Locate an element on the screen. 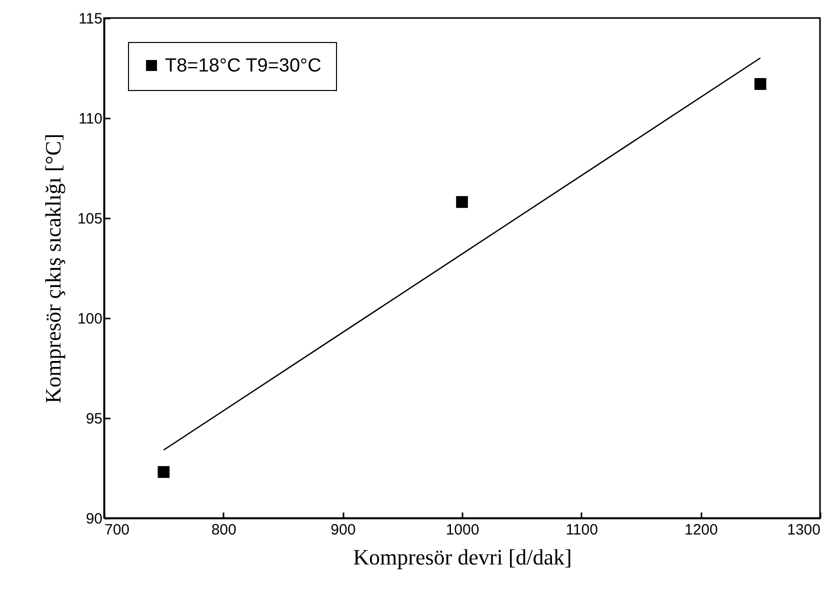 The image size is (837, 608). x-tick-label: 1200 is located at coordinates (701, 530).